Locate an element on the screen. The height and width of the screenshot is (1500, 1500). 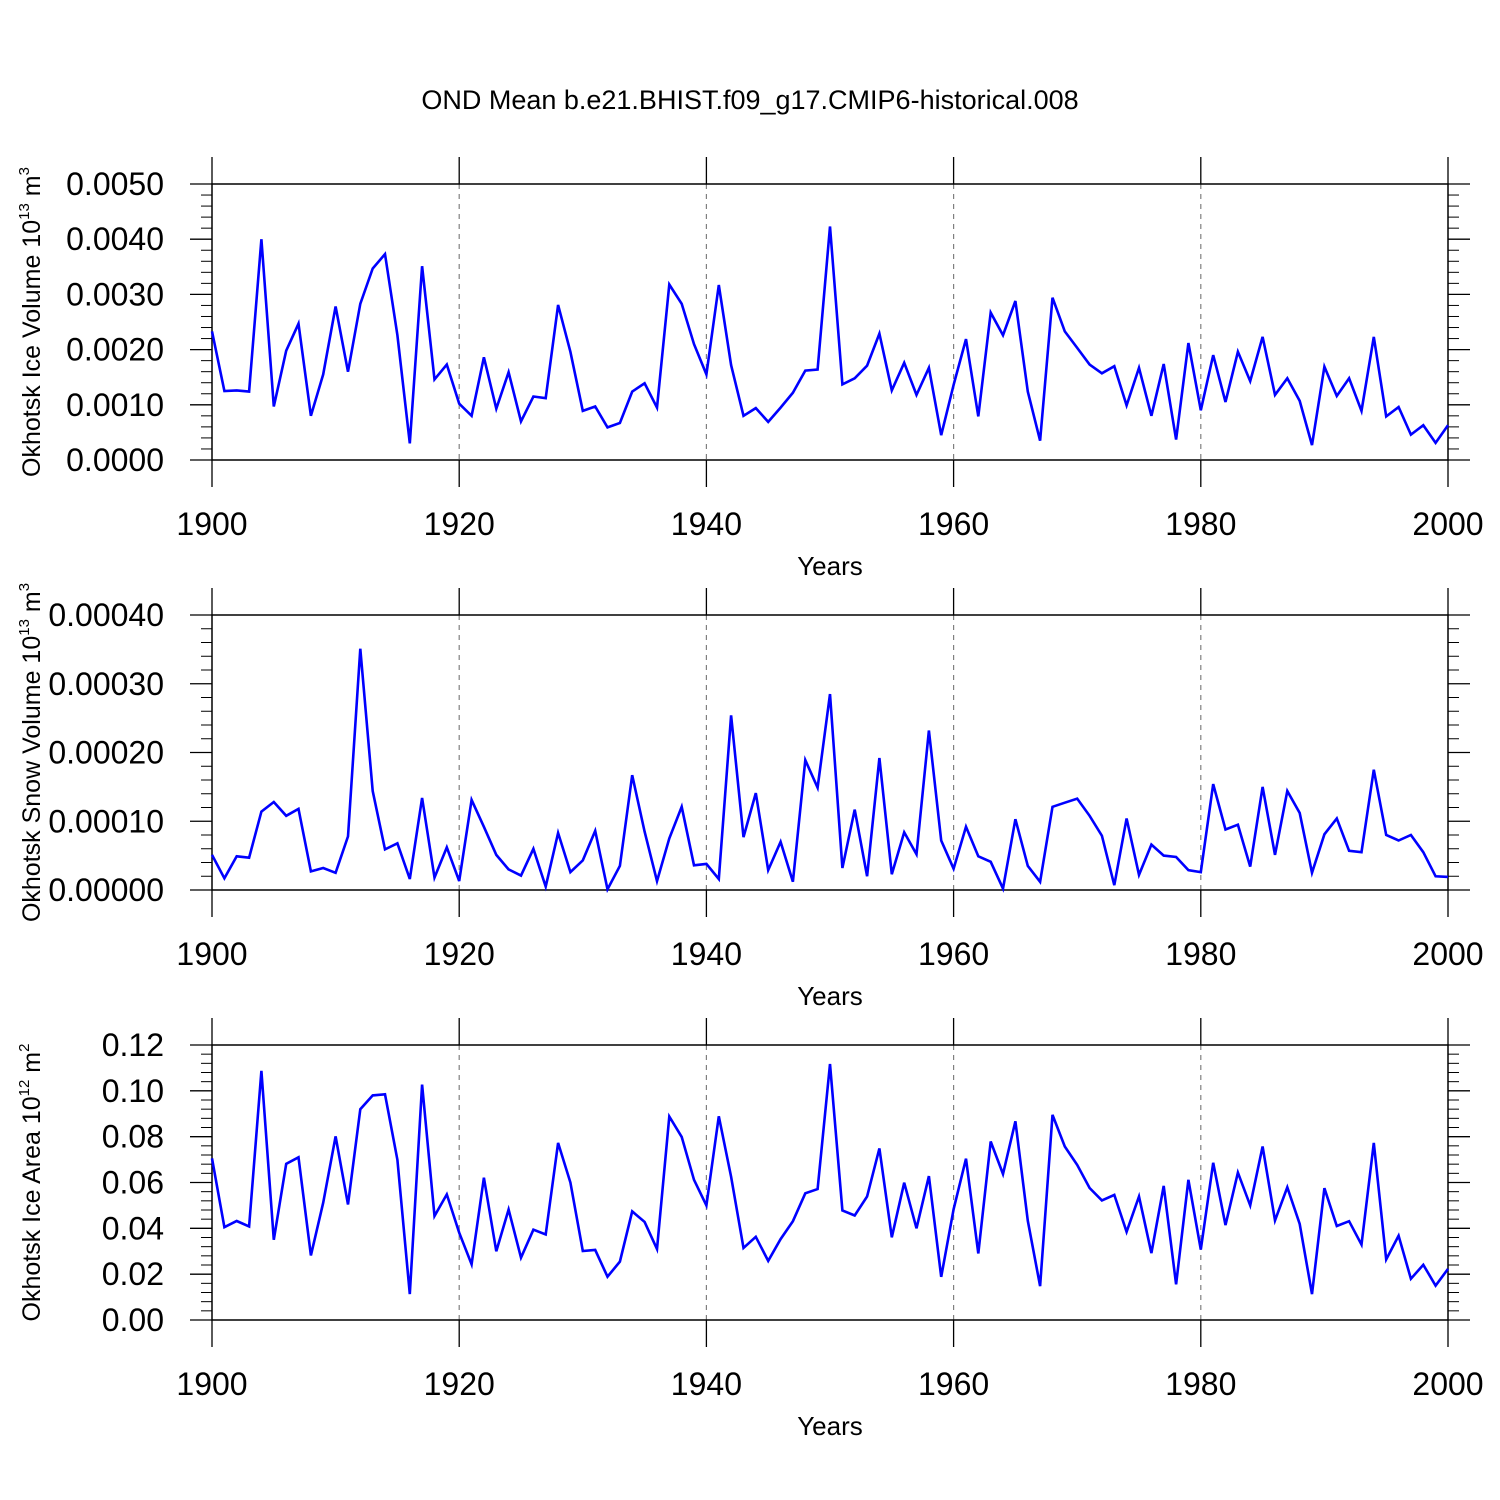
y-axis-label: Okhotsk Ice Volume 1013 m3 is located at coordinates (31, 322).